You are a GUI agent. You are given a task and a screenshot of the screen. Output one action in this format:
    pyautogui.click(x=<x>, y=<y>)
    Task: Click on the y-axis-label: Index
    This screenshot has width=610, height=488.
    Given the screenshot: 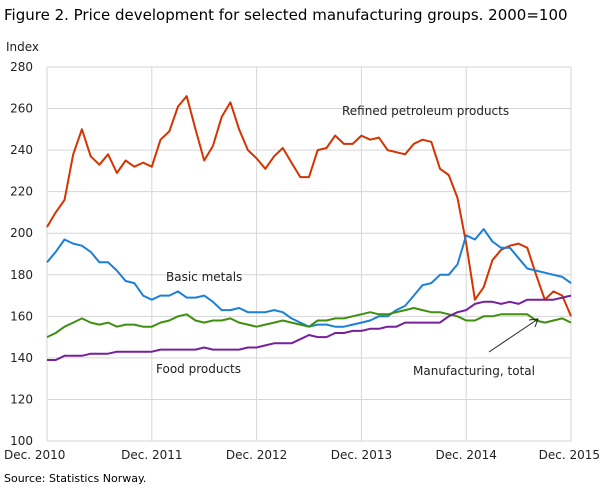 What is the action you would take?
    pyautogui.click(x=22, y=47)
    